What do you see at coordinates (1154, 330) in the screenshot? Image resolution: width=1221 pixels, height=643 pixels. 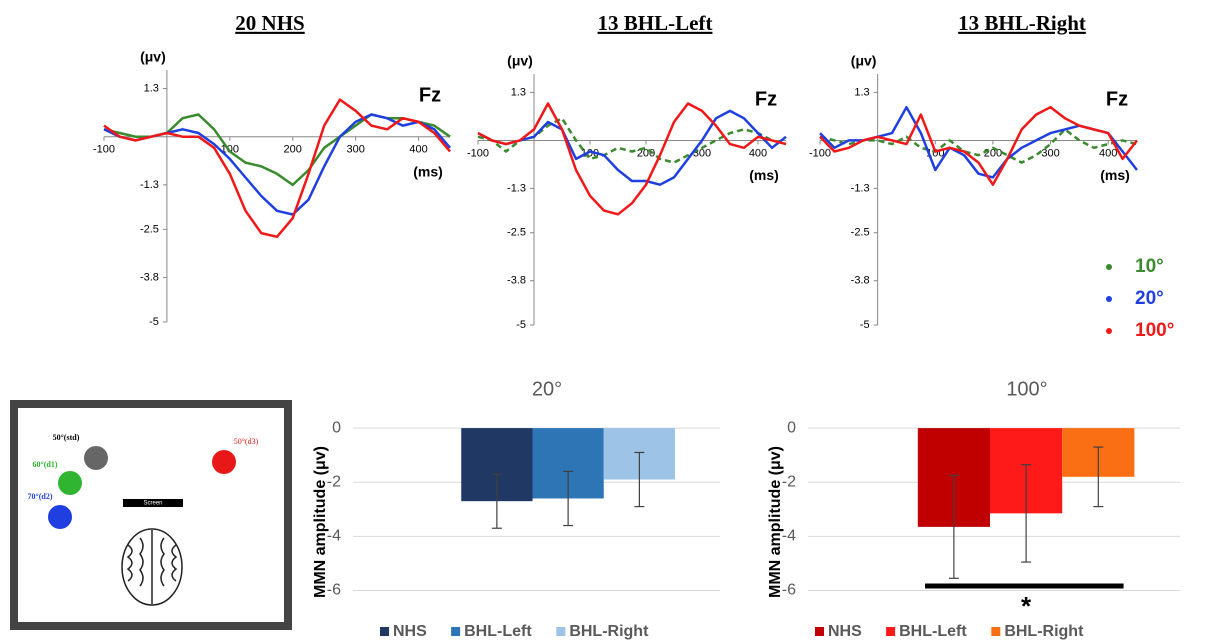 I see `legend-label: 100°` at bounding box center [1154, 330].